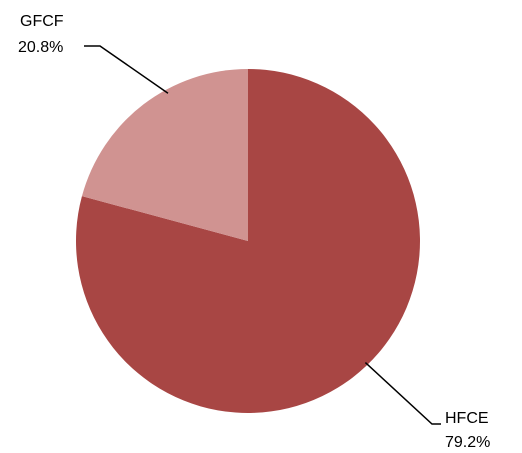  I want to click on slice-label-gfcf-percent: 20.8%, so click(40, 47).